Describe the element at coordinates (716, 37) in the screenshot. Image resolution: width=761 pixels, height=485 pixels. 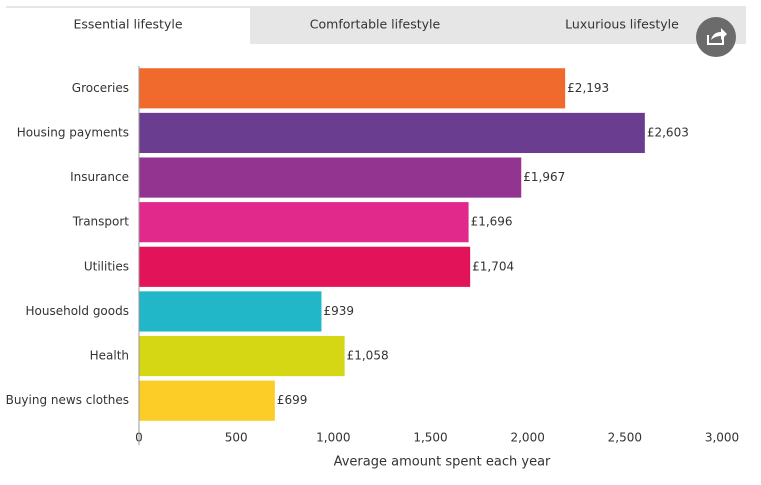
I see `share-button` at that location.